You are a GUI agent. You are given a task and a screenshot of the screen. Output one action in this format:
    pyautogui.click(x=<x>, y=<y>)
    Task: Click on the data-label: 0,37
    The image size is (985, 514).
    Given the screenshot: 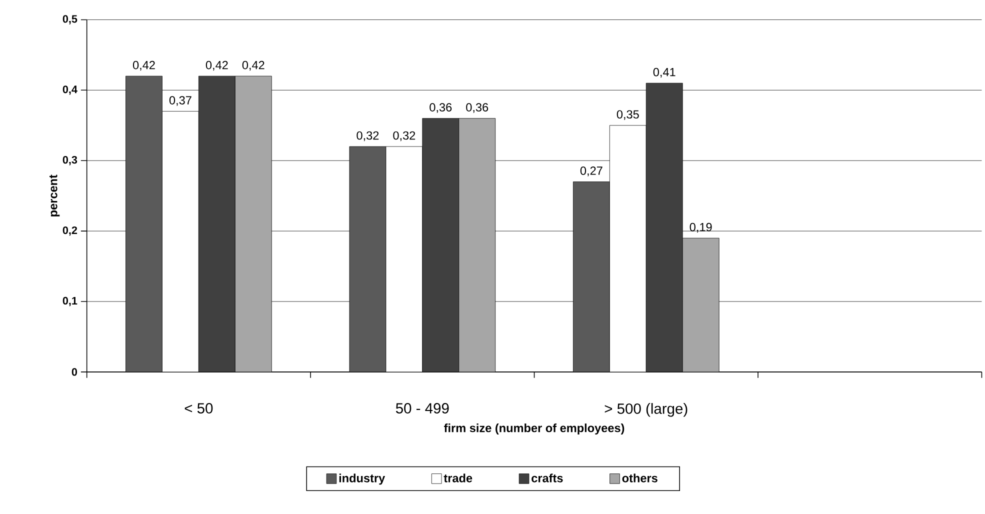 What is the action you would take?
    pyautogui.click(x=180, y=101)
    